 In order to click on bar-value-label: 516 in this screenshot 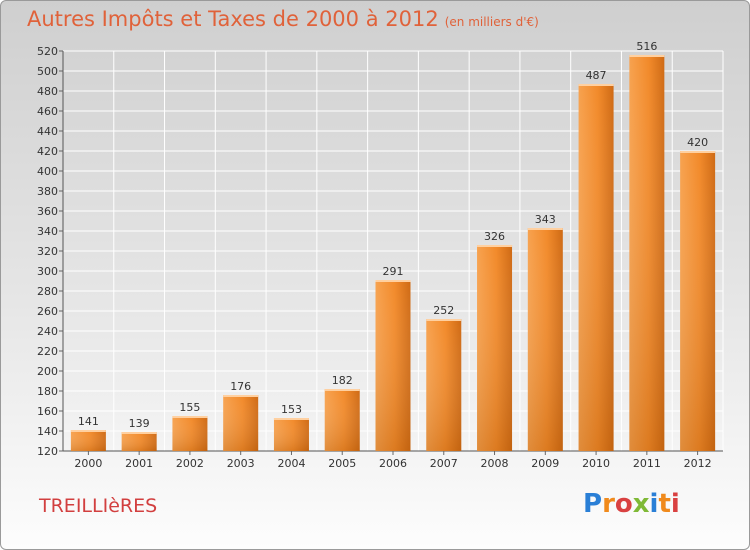, I will do `click(646, 46)`.